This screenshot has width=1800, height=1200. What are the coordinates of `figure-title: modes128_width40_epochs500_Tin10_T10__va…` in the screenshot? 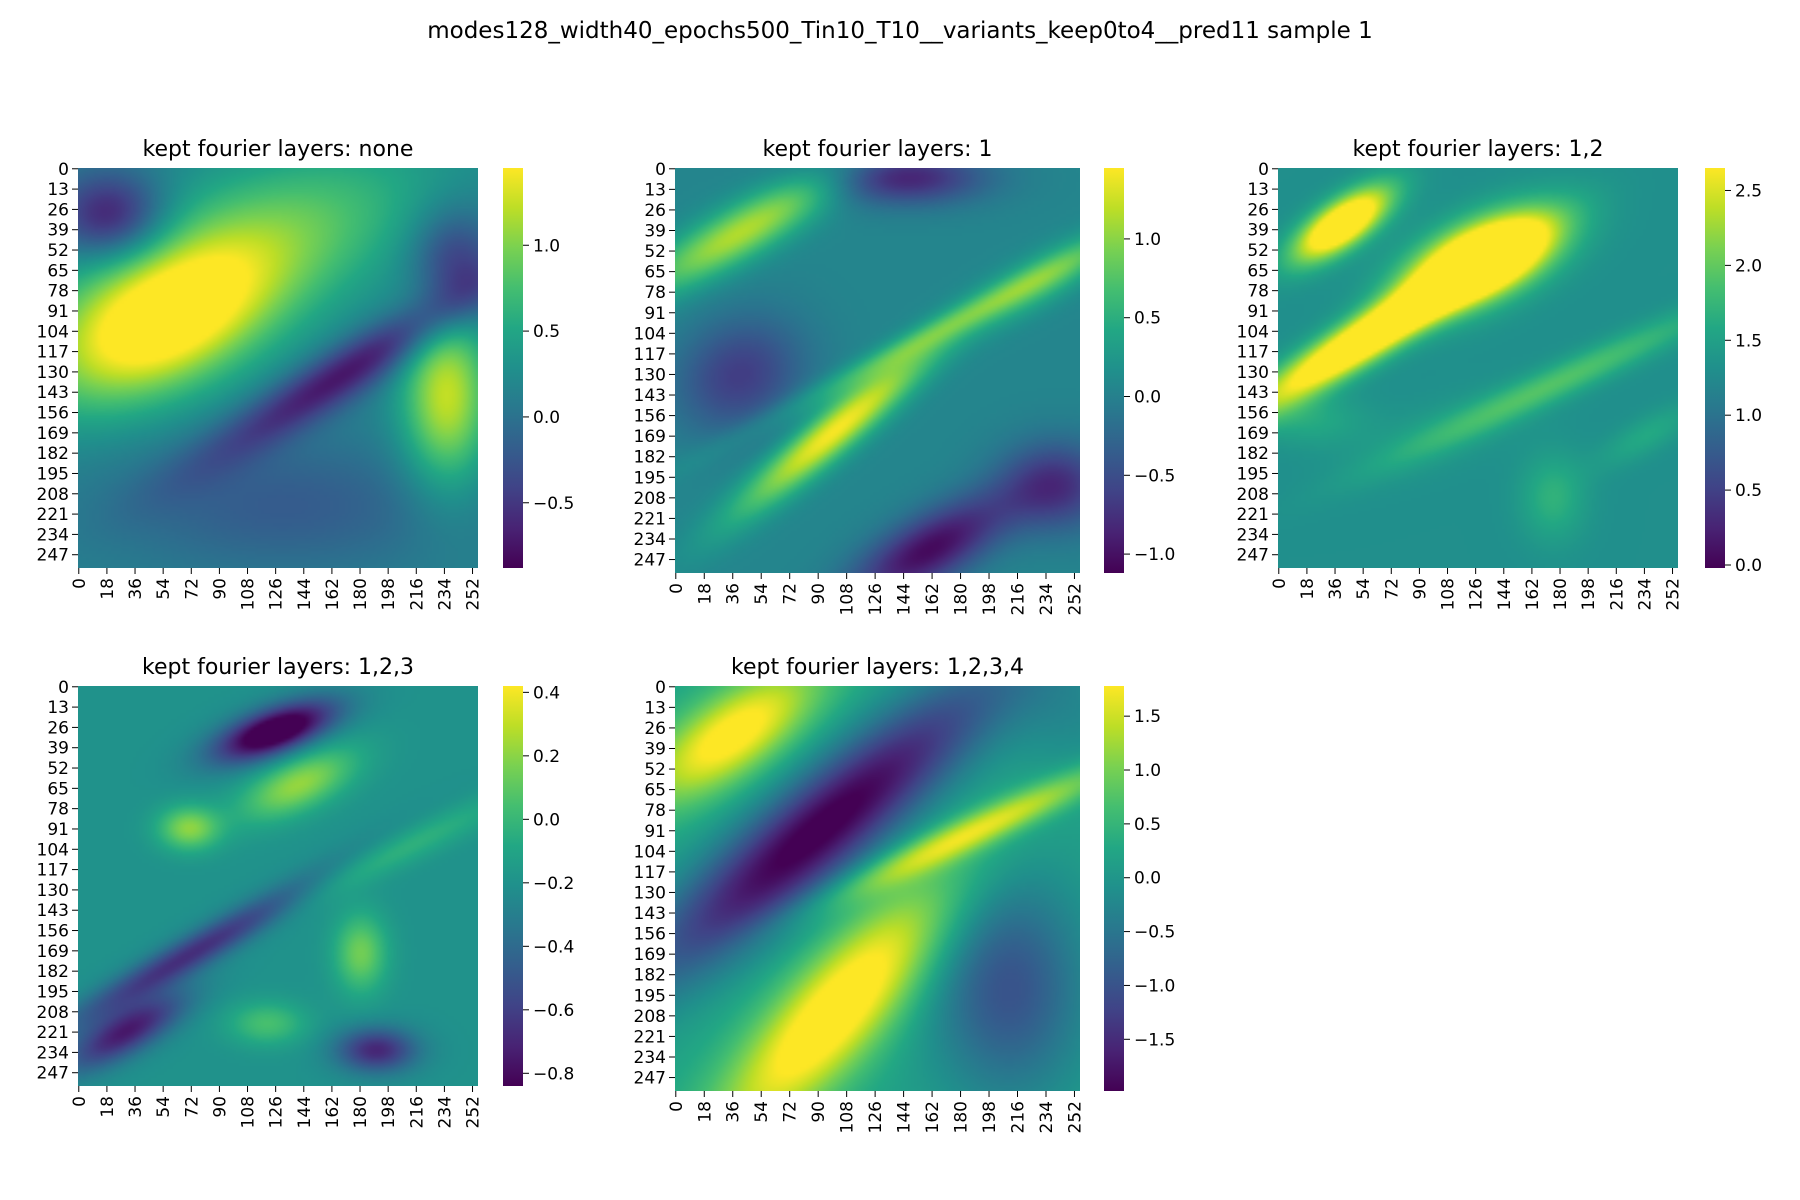 It's located at (900, 31).